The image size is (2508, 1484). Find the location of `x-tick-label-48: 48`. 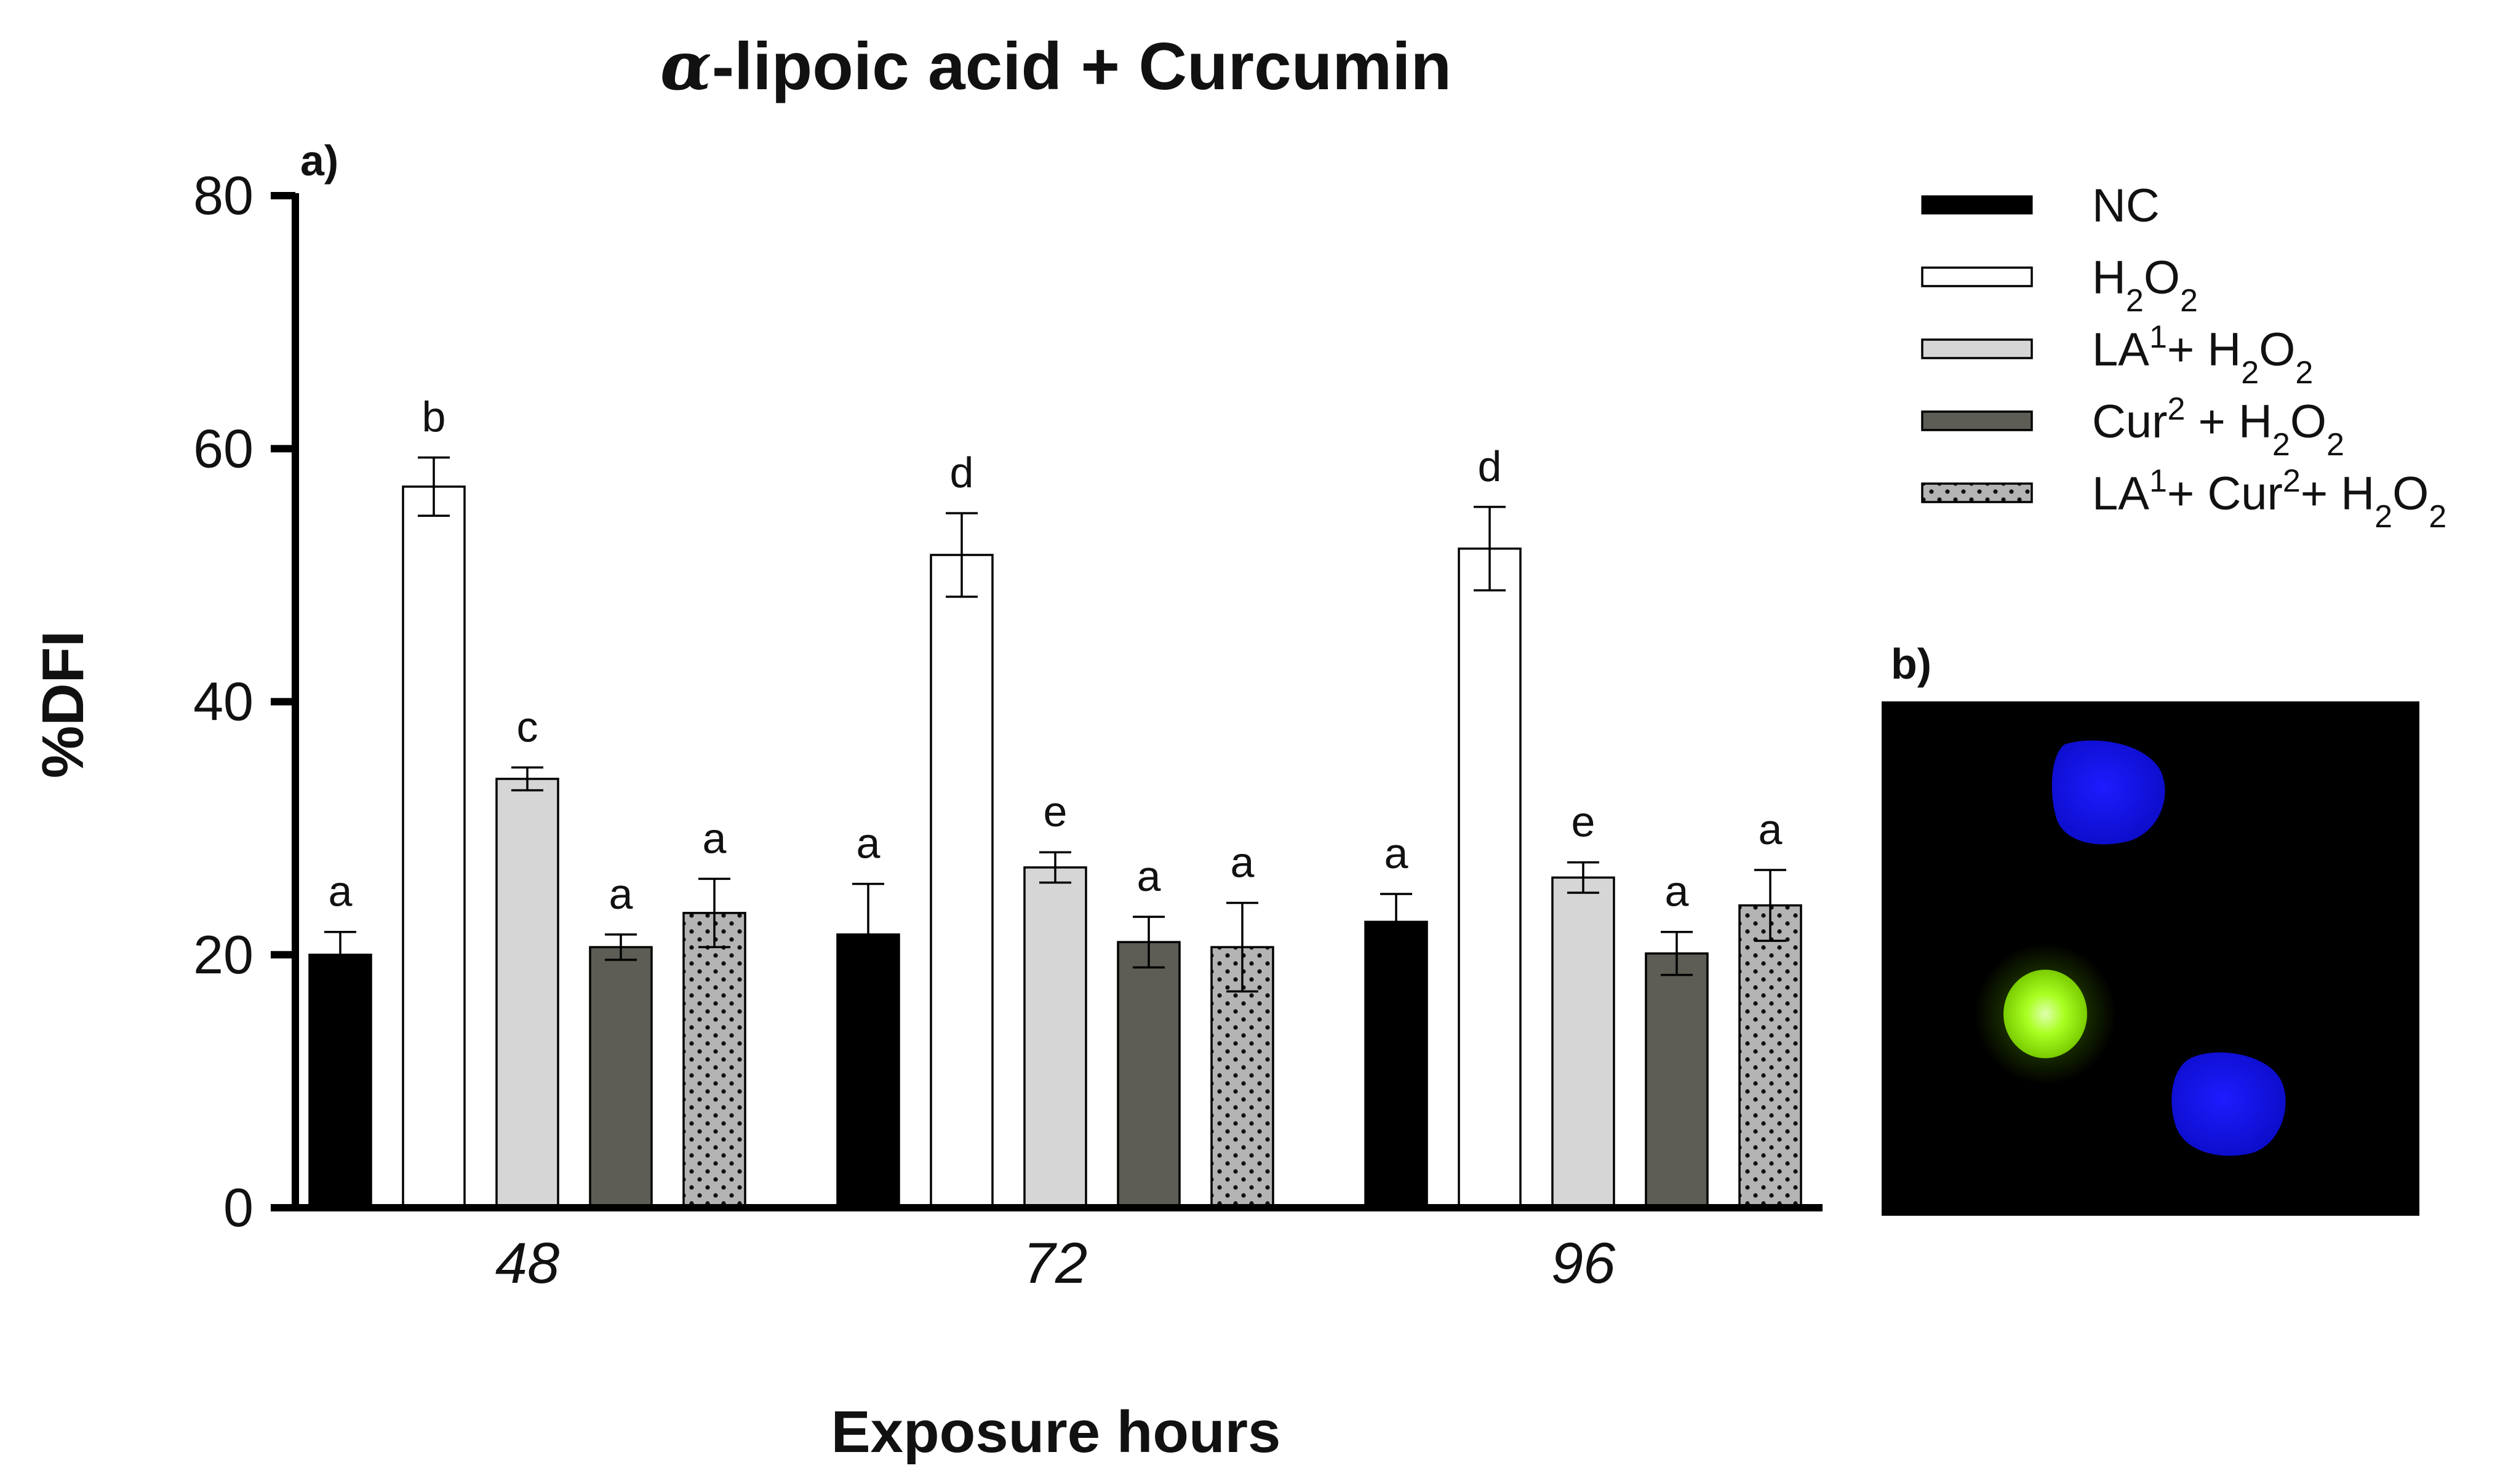

x-tick-label-48: 48 is located at coordinates (528, 1263).